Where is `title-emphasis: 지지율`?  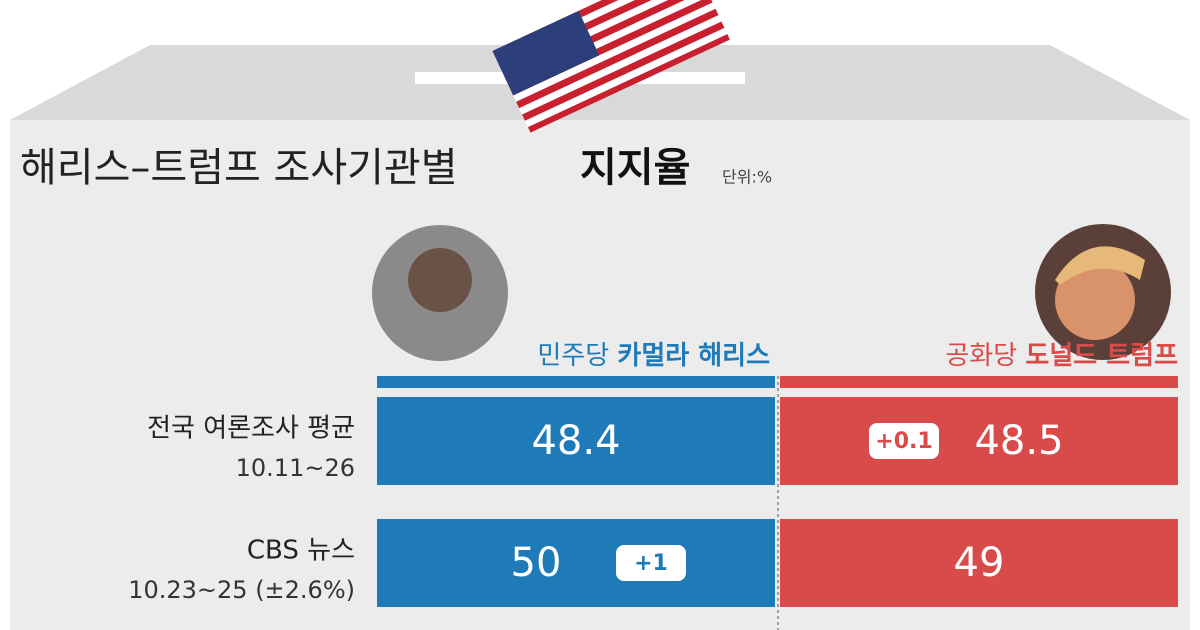 title-emphasis: 지지율 is located at coordinates (635, 168).